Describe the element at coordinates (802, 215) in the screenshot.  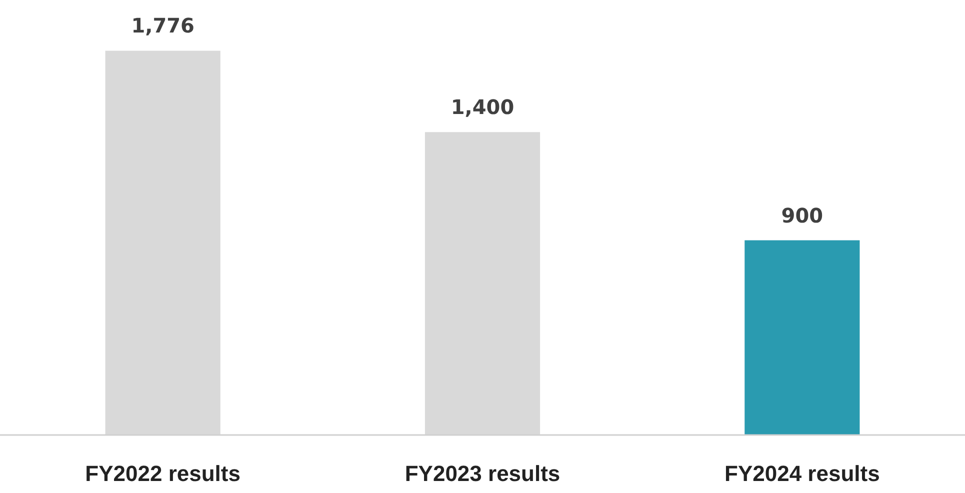
I see `data-label: 900` at that location.